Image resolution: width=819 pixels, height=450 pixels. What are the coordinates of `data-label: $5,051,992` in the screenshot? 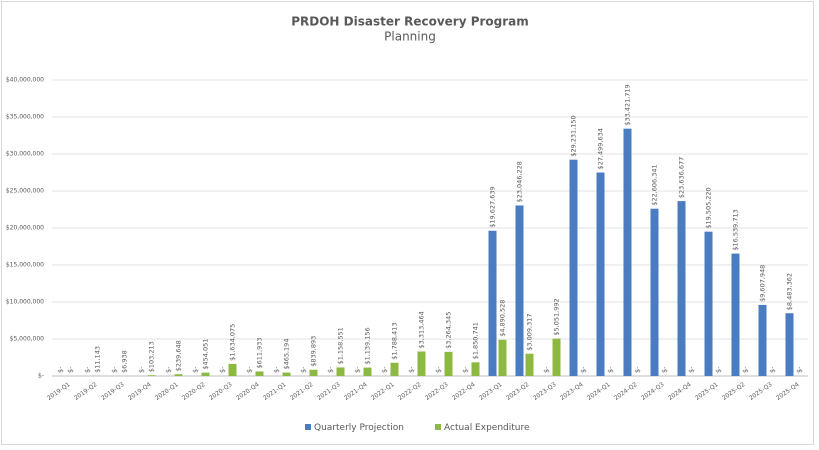 It's located at (557, 316).